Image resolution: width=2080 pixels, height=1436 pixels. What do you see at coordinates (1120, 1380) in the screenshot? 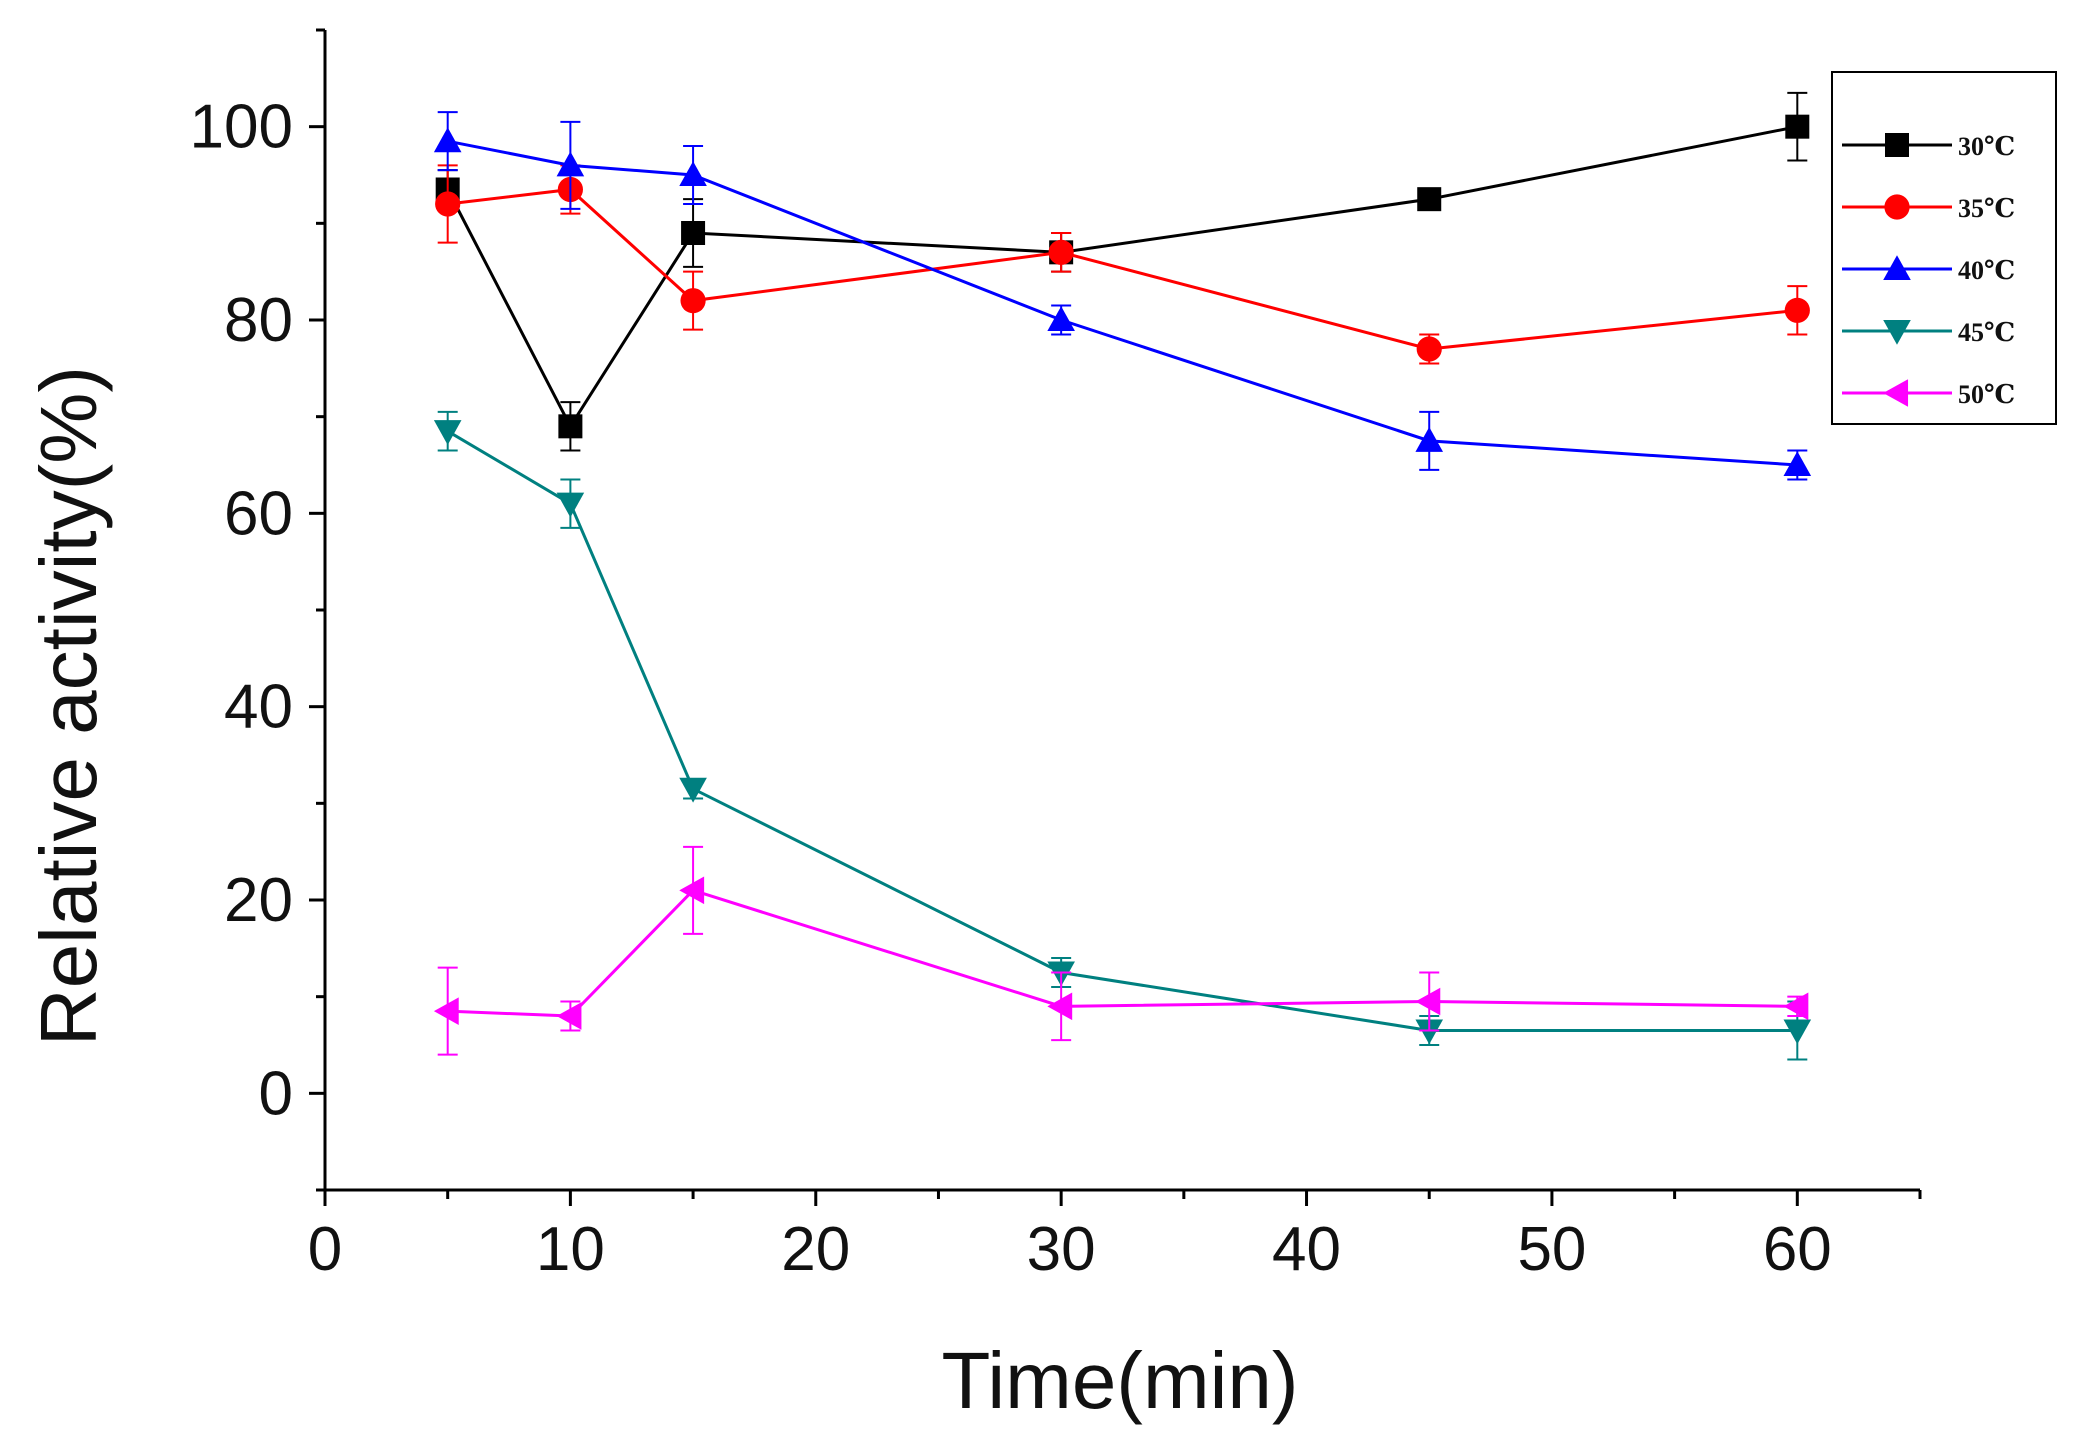
I see `x-axis-title: Time(min)` at bounding box center [1120, 1380].